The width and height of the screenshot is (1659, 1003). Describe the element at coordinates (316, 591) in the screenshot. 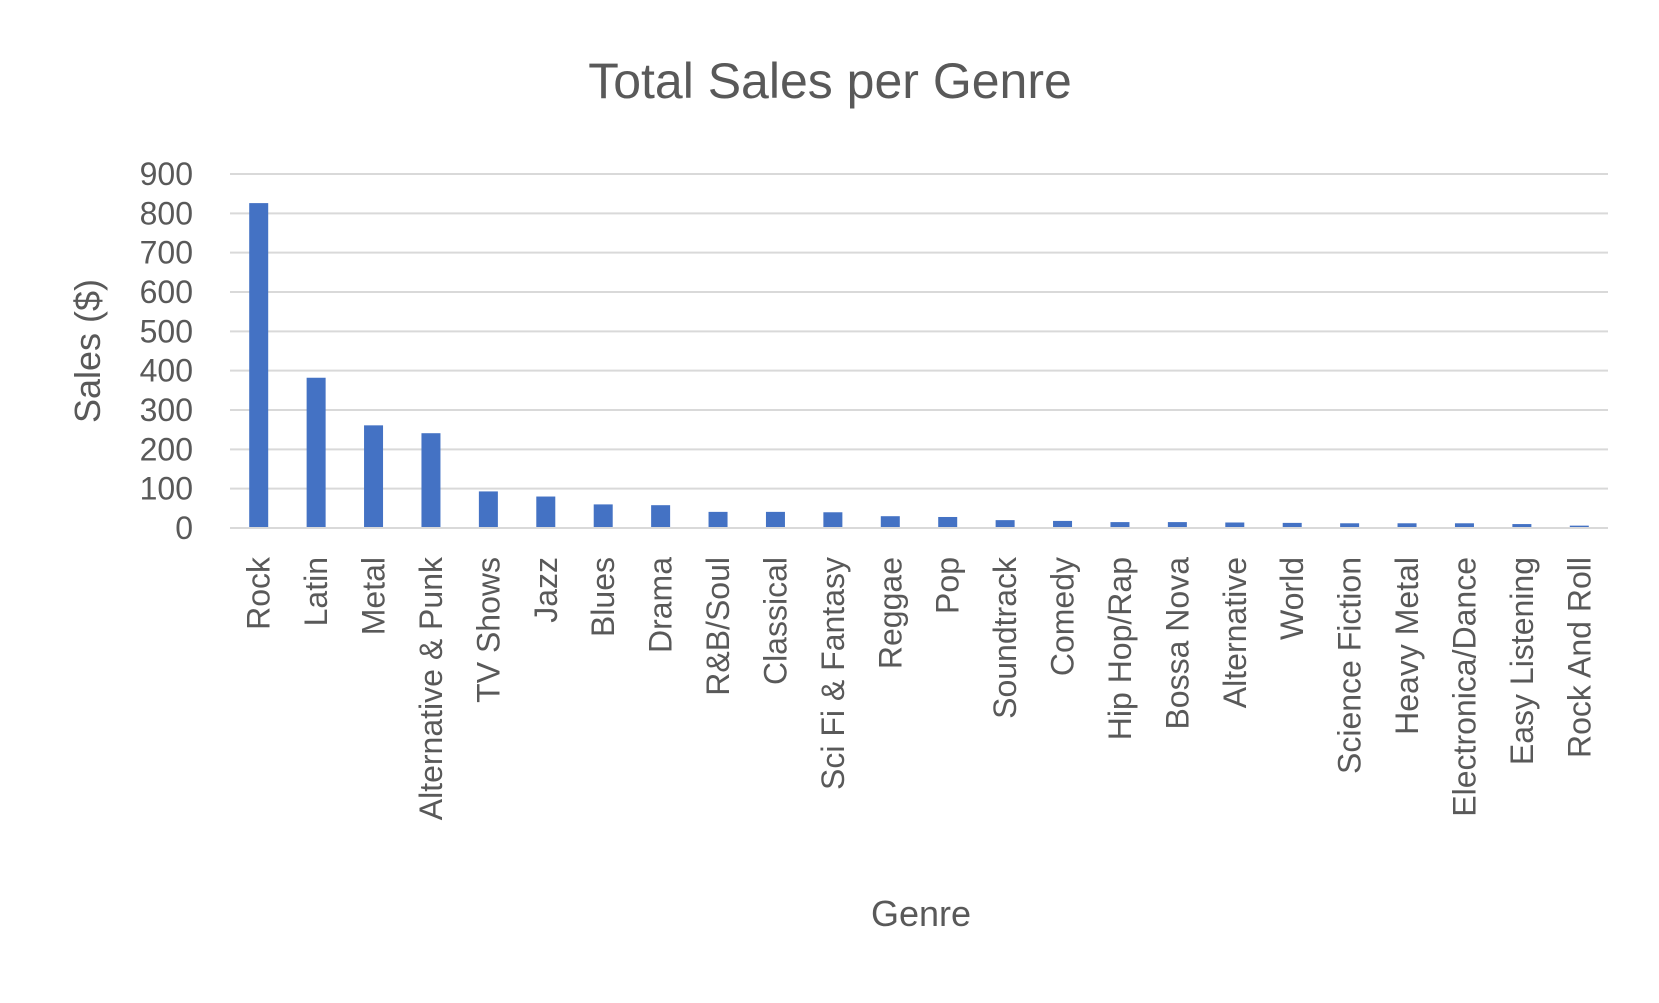

I see `x-tick-label: Latin` at that location.